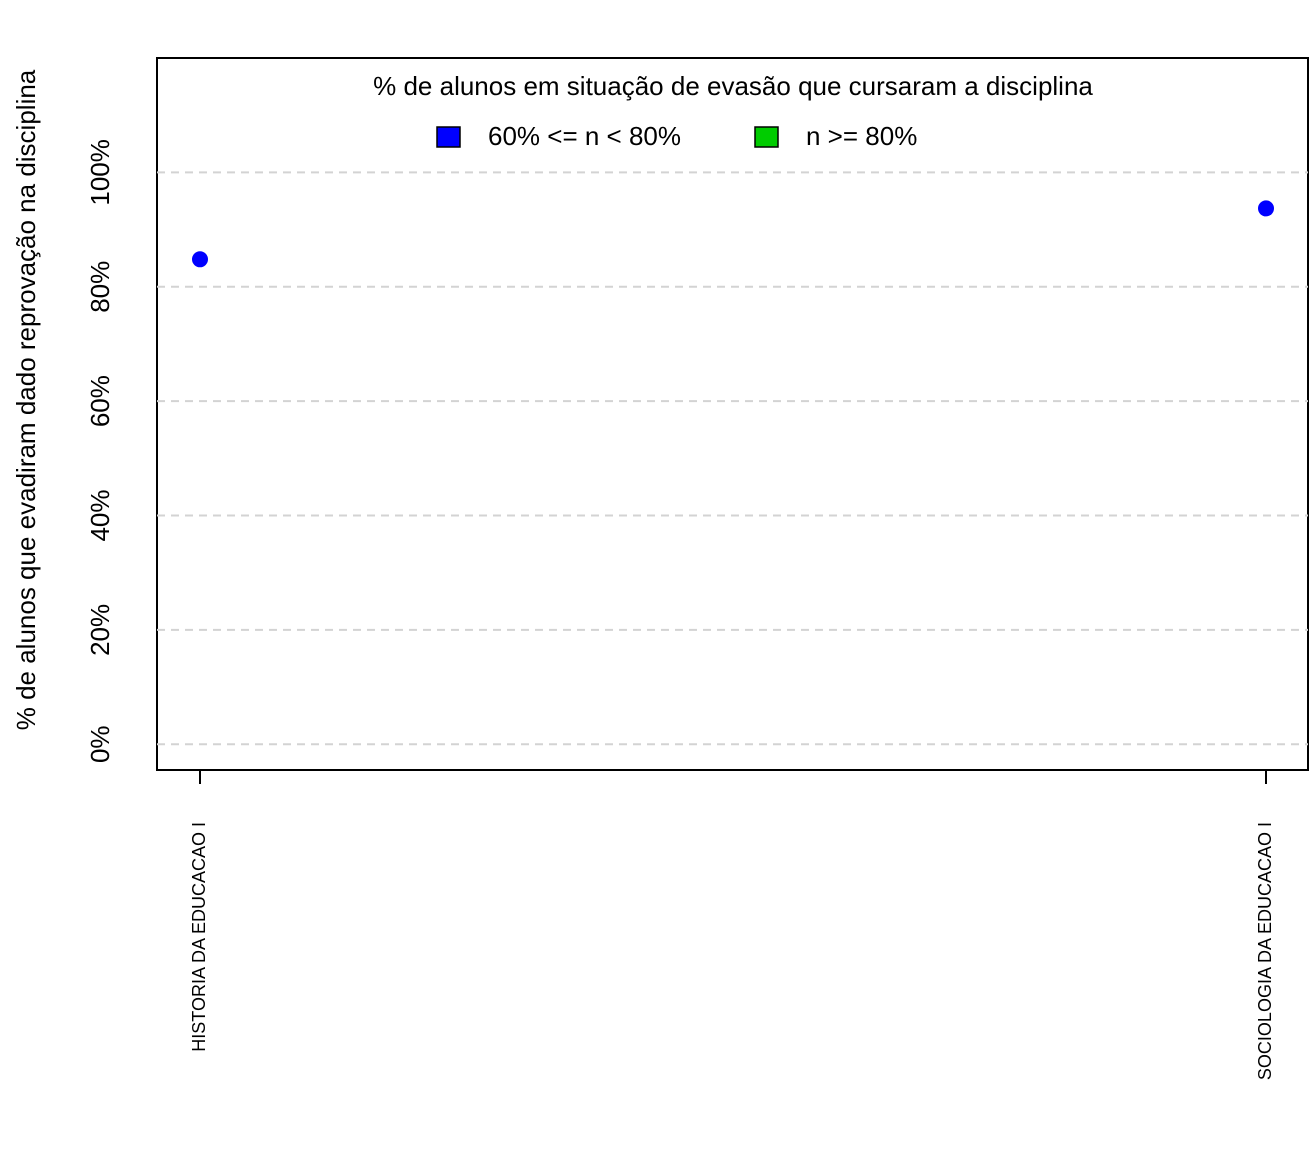 This screenshot has width=1310, height=1165. I want to click on y-tick-label: 20%, so click(100, 630).